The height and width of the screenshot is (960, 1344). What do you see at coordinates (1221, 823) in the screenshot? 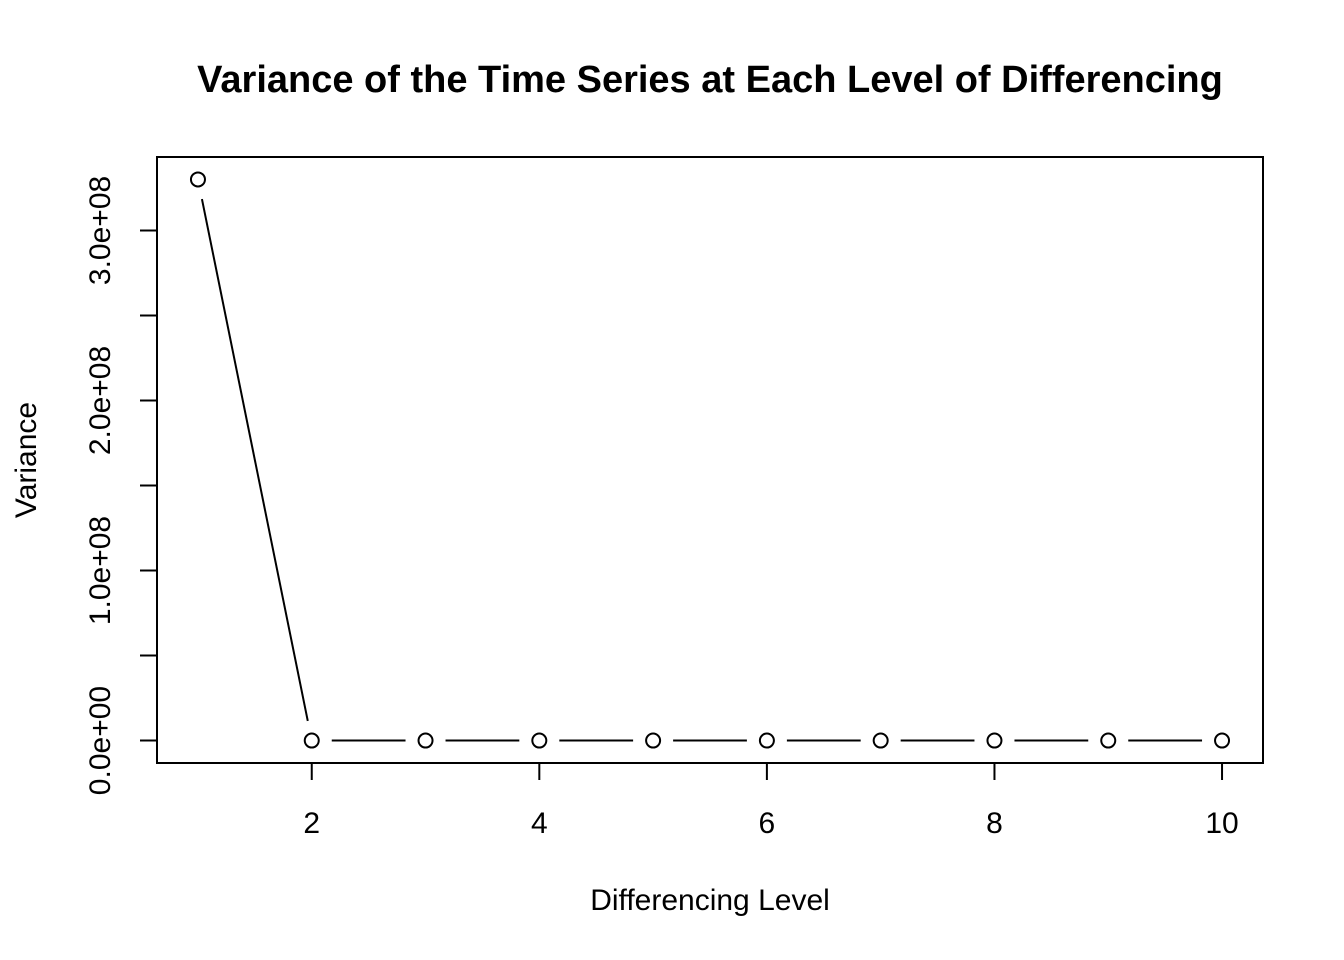
I see `x-tick-label: 10` at bounding box center [1221, 823].